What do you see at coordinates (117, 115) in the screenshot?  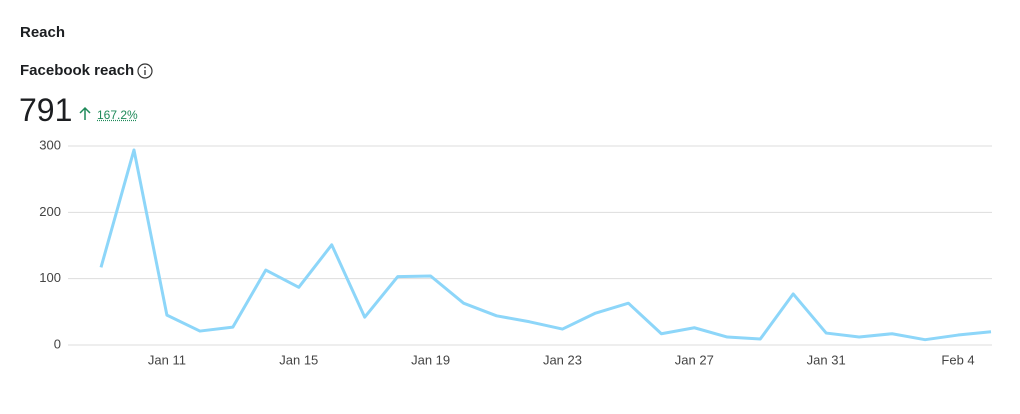 I see `metric-change: 167.2%` at bounding box center [117, 115].